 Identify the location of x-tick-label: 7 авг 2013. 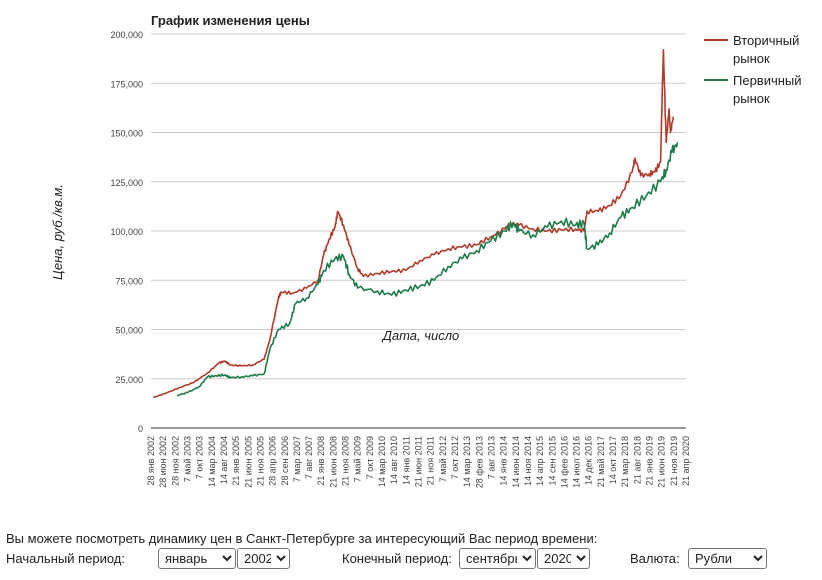
(491, 457).